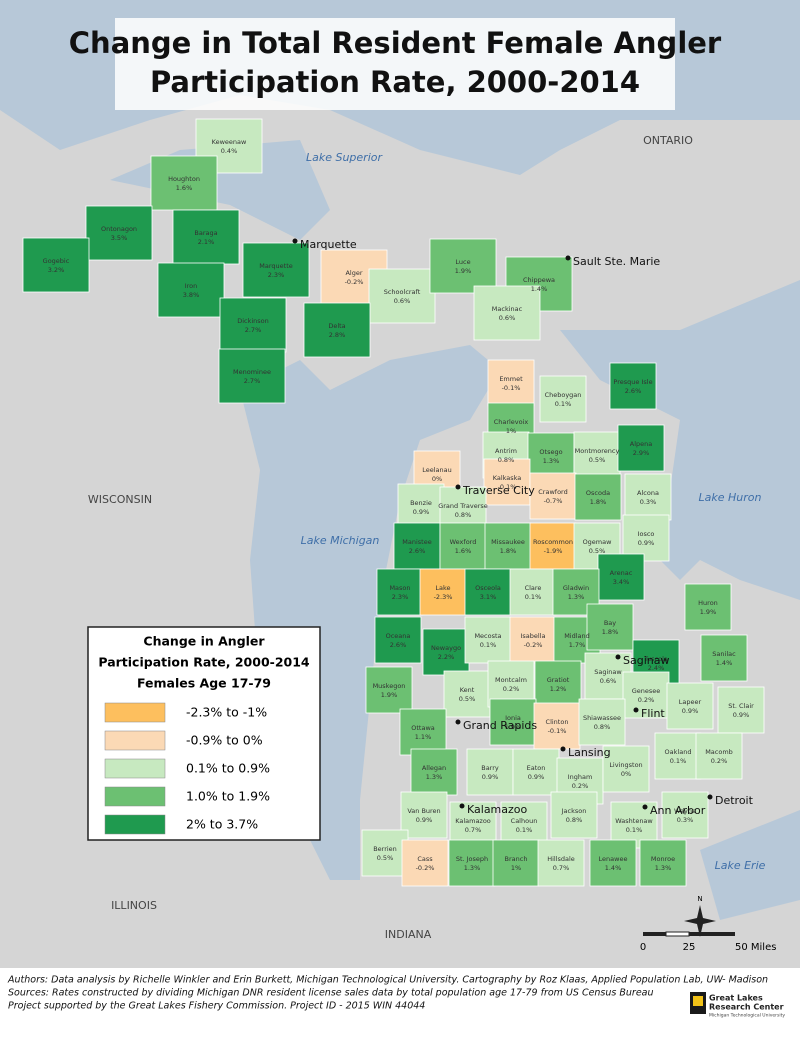  What do you see at coordinates (253, 321) in the screenshot?
I see `county-name: Dickinson` at bounding box center [253, 321].